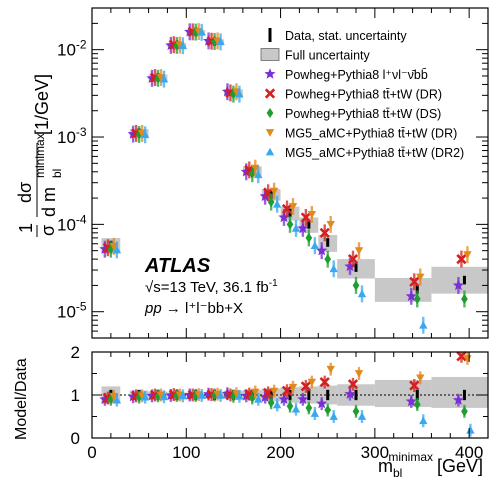 Image resolution: width=498 pixels, height=483 pixels. What do you see at coordinates (21, 399) in the screenshot?
I see `ratio-y-axis-title: Model/Data` at bounding box center [21, 399].